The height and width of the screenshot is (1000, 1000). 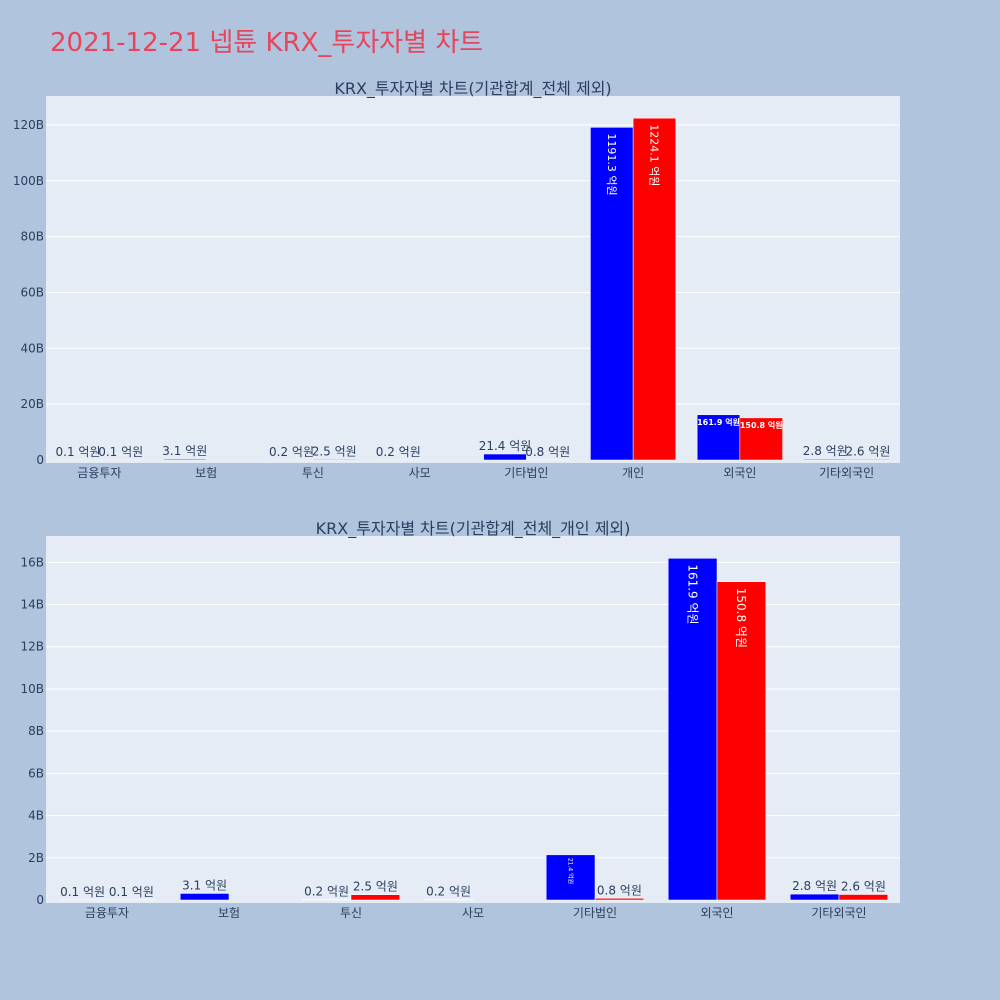 I want to click on y-tick-label: 100B, so click(x=28, y=181).